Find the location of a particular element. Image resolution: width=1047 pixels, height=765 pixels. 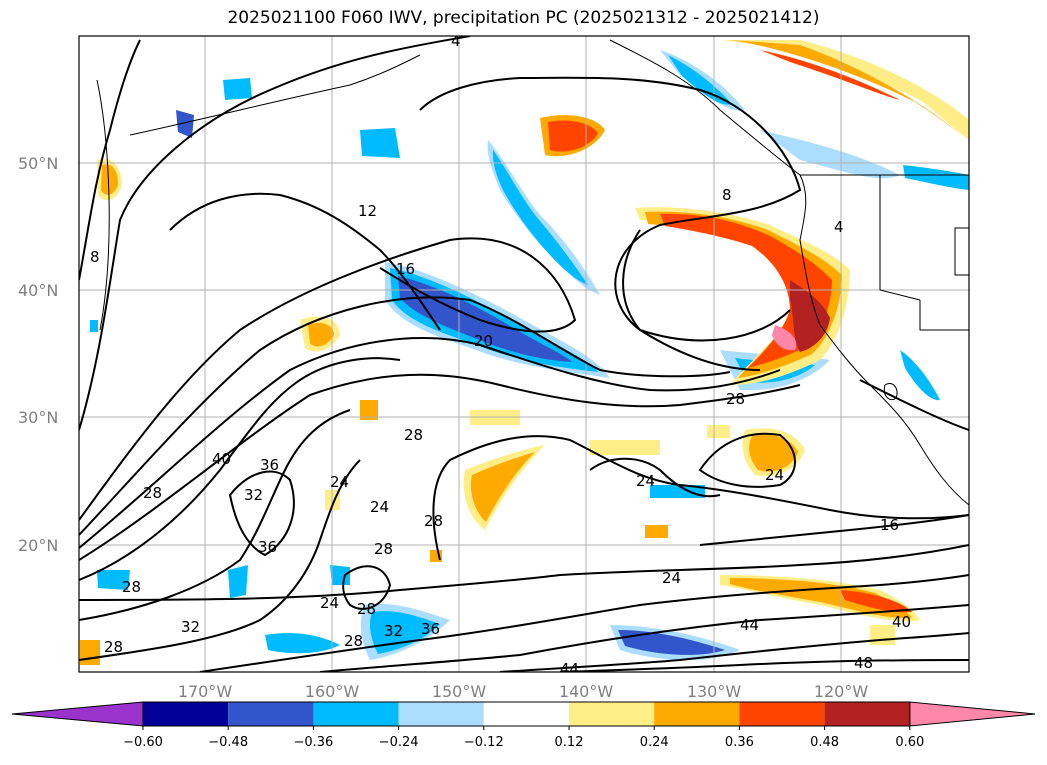

lat-label: 30°N is located at coordinates (38, 417).